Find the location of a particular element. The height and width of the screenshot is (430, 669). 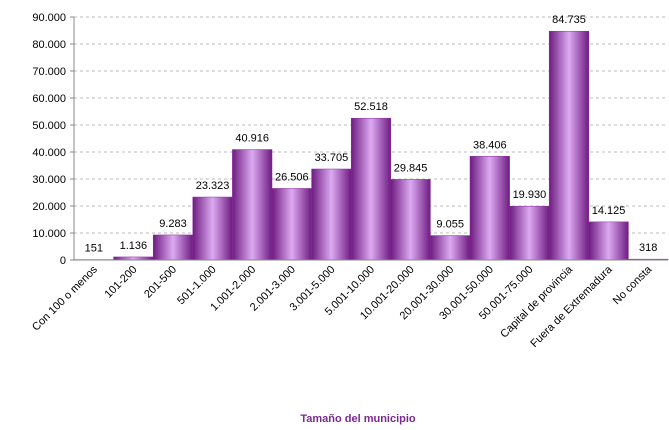

x-axis-title: Tamaño del municipio is located at coordinates (358, 419).